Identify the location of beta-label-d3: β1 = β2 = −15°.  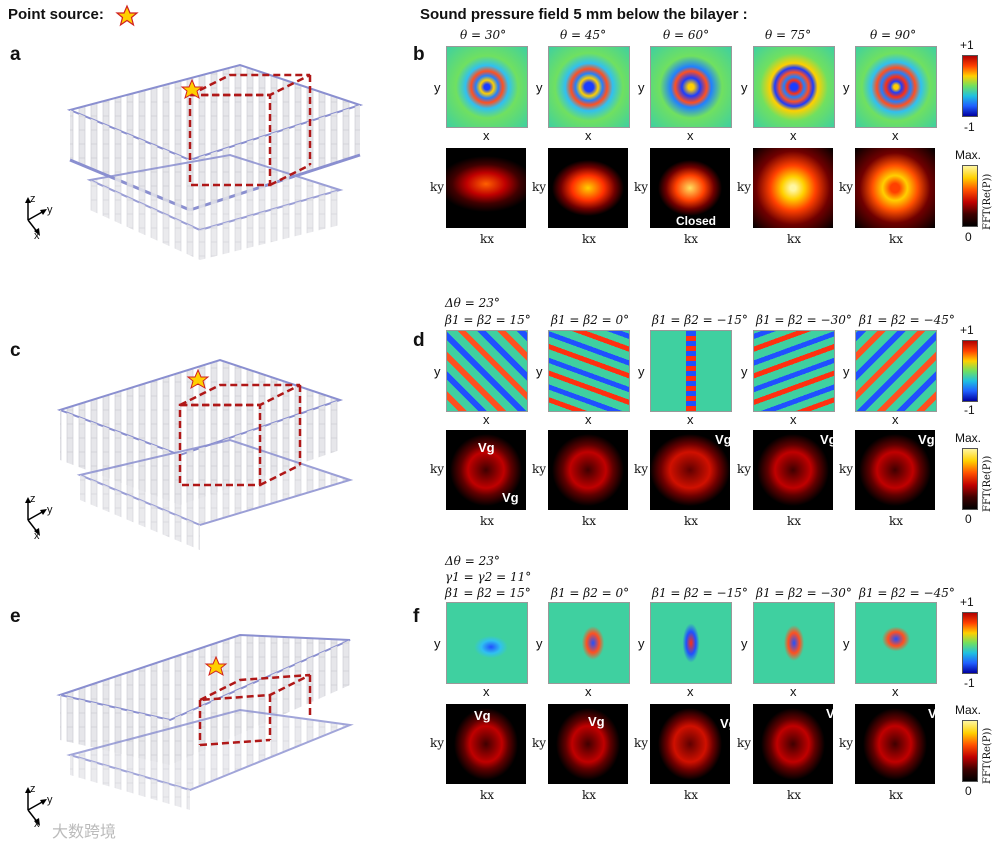
(700, 320).